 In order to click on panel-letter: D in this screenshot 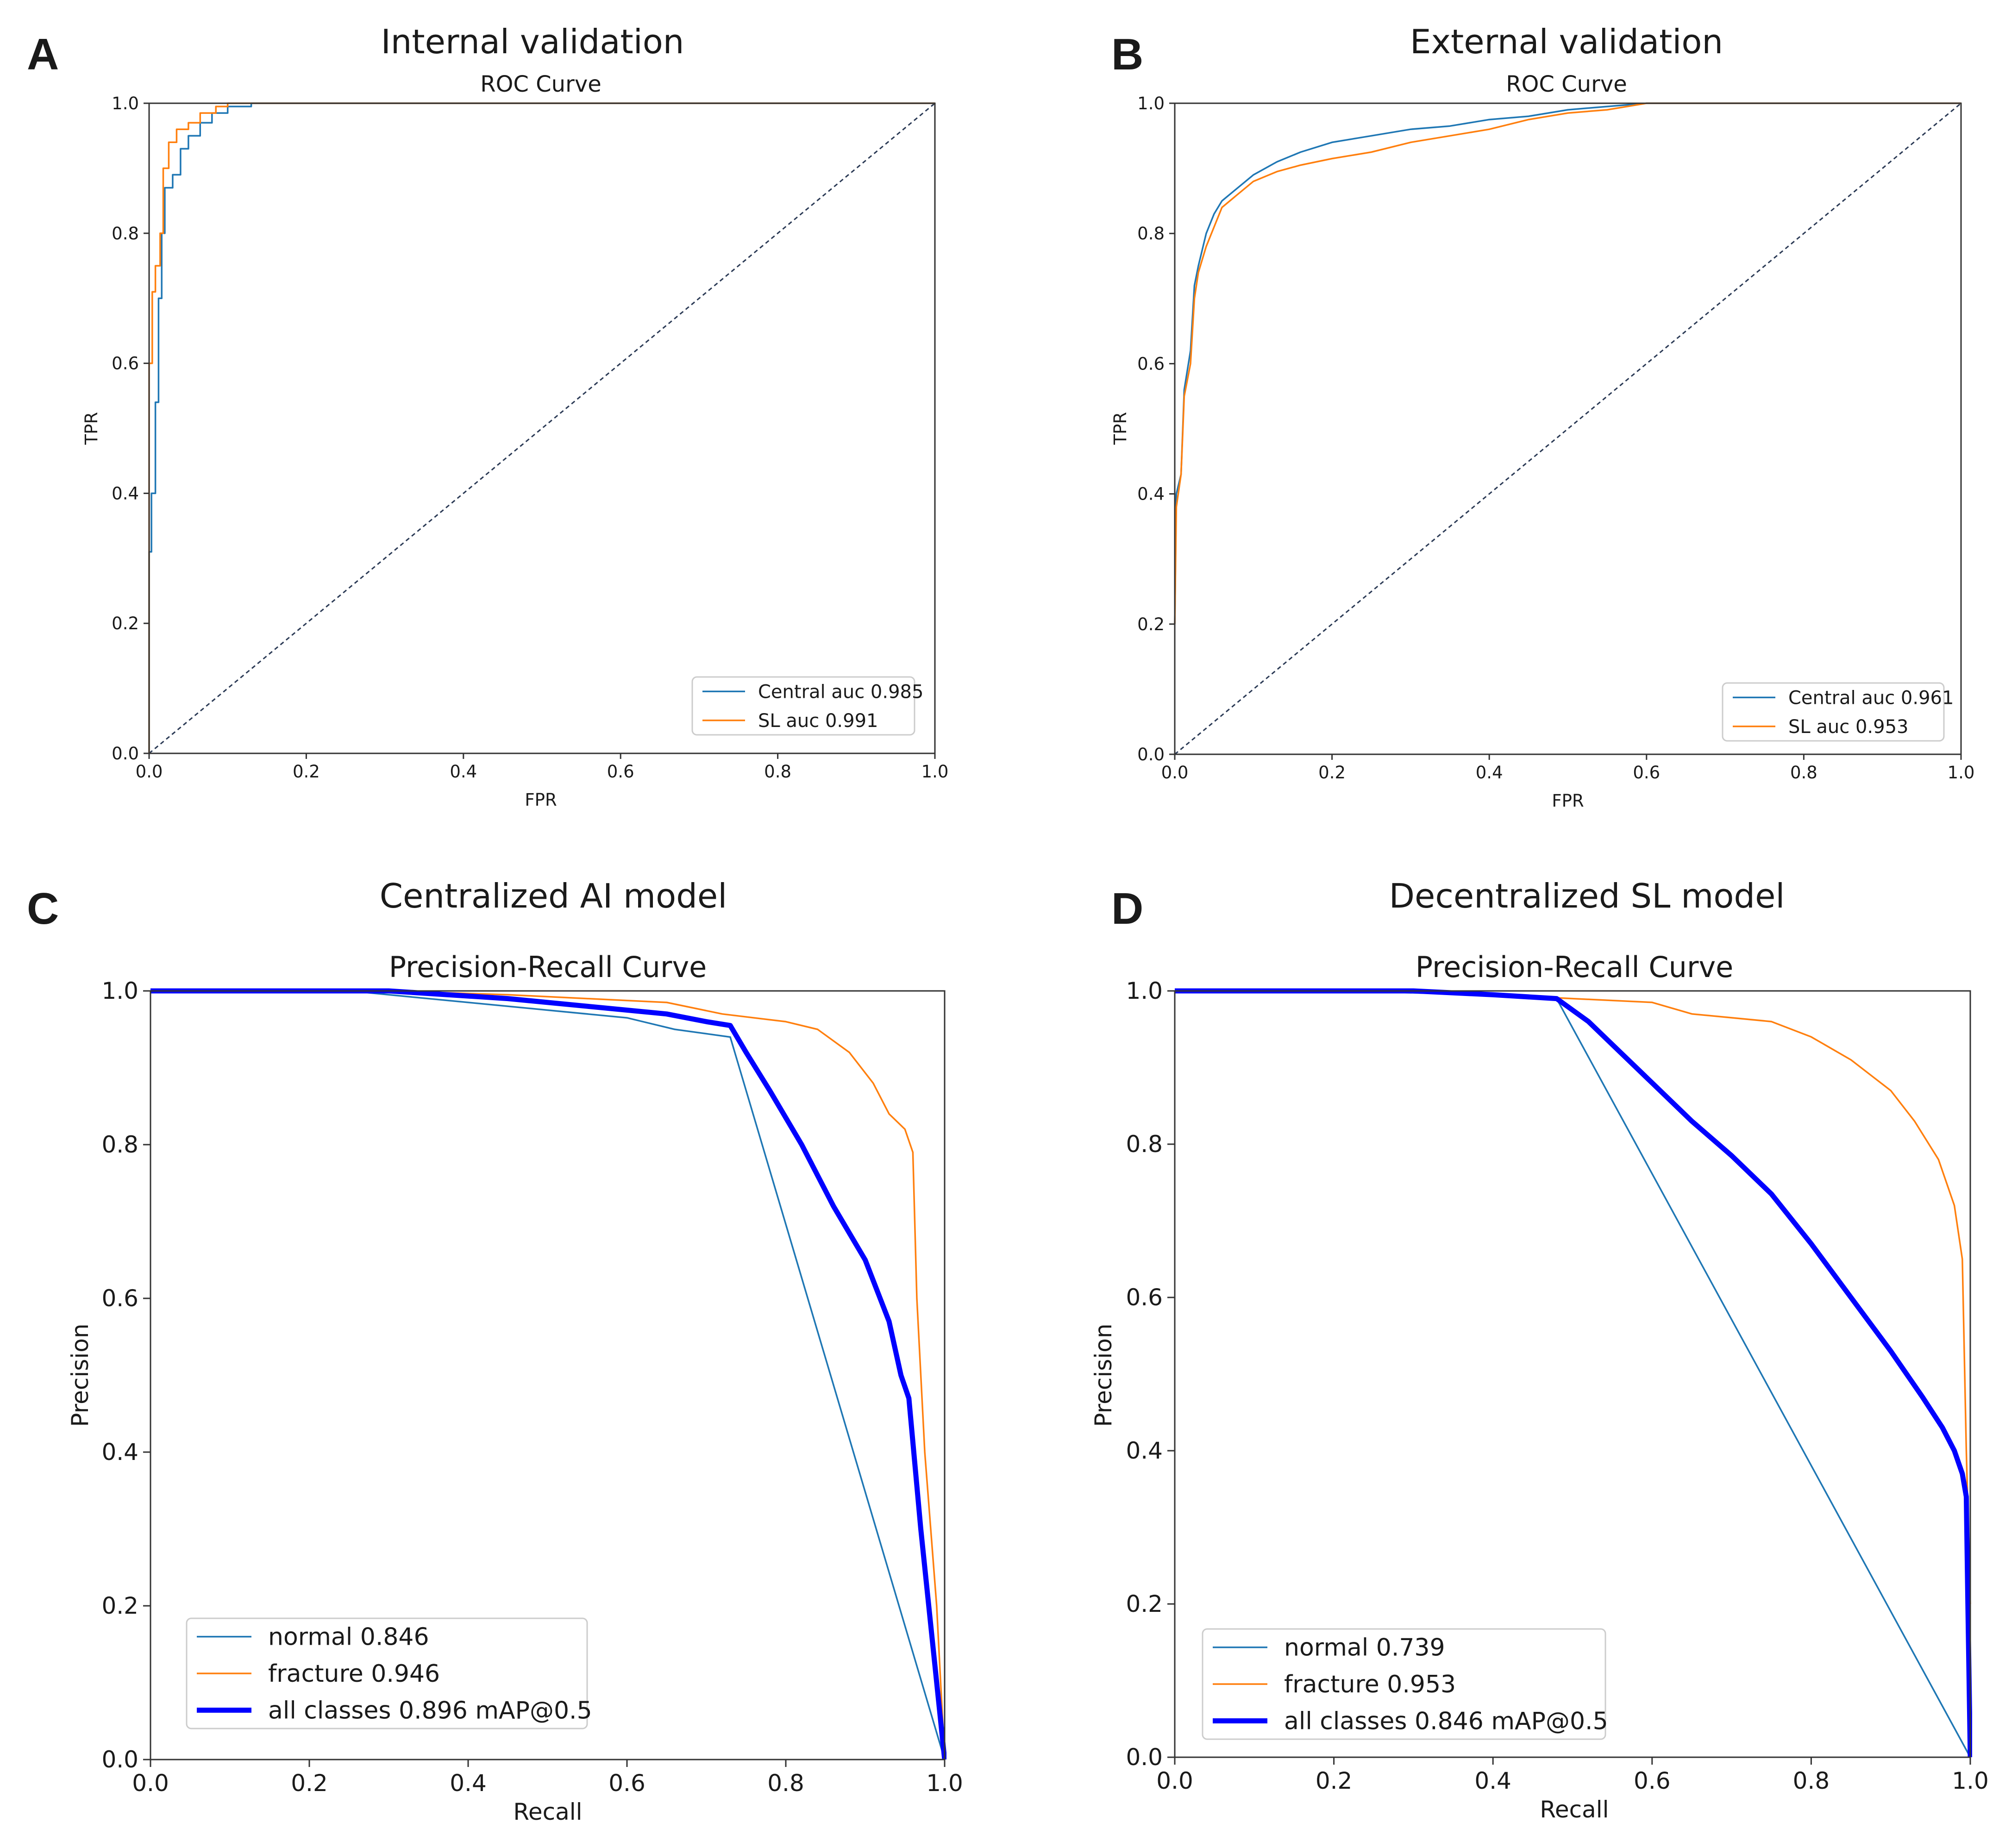, I will do `click(1127, 909)`.